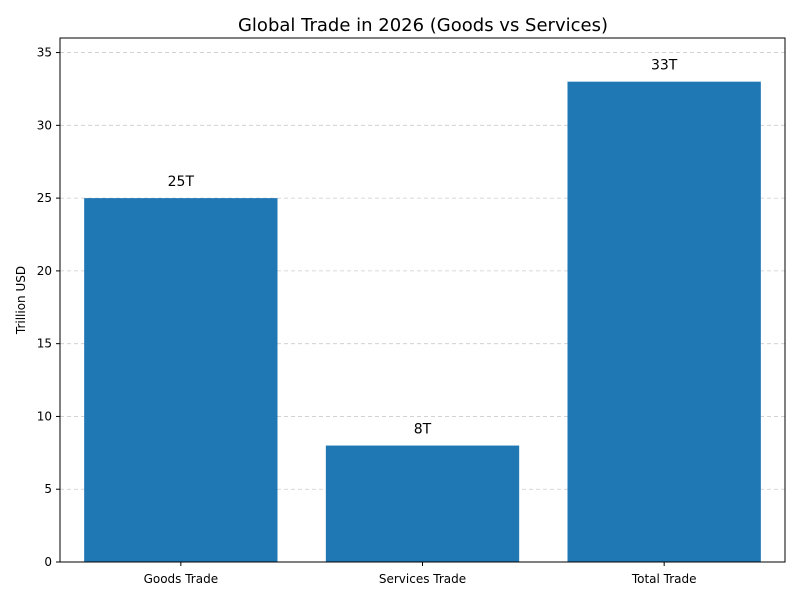 This screenshot has width=800, height=604. What do you see at coordinates (44, 416) in the screenshot?
I see `y-tick-label: 10` at bounding box center [44, 416].